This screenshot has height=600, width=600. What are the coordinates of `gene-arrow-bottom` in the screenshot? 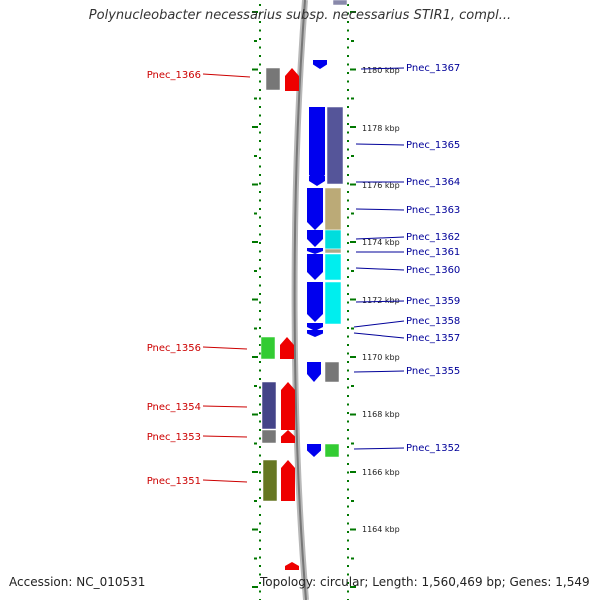 It's located at (292, 566).